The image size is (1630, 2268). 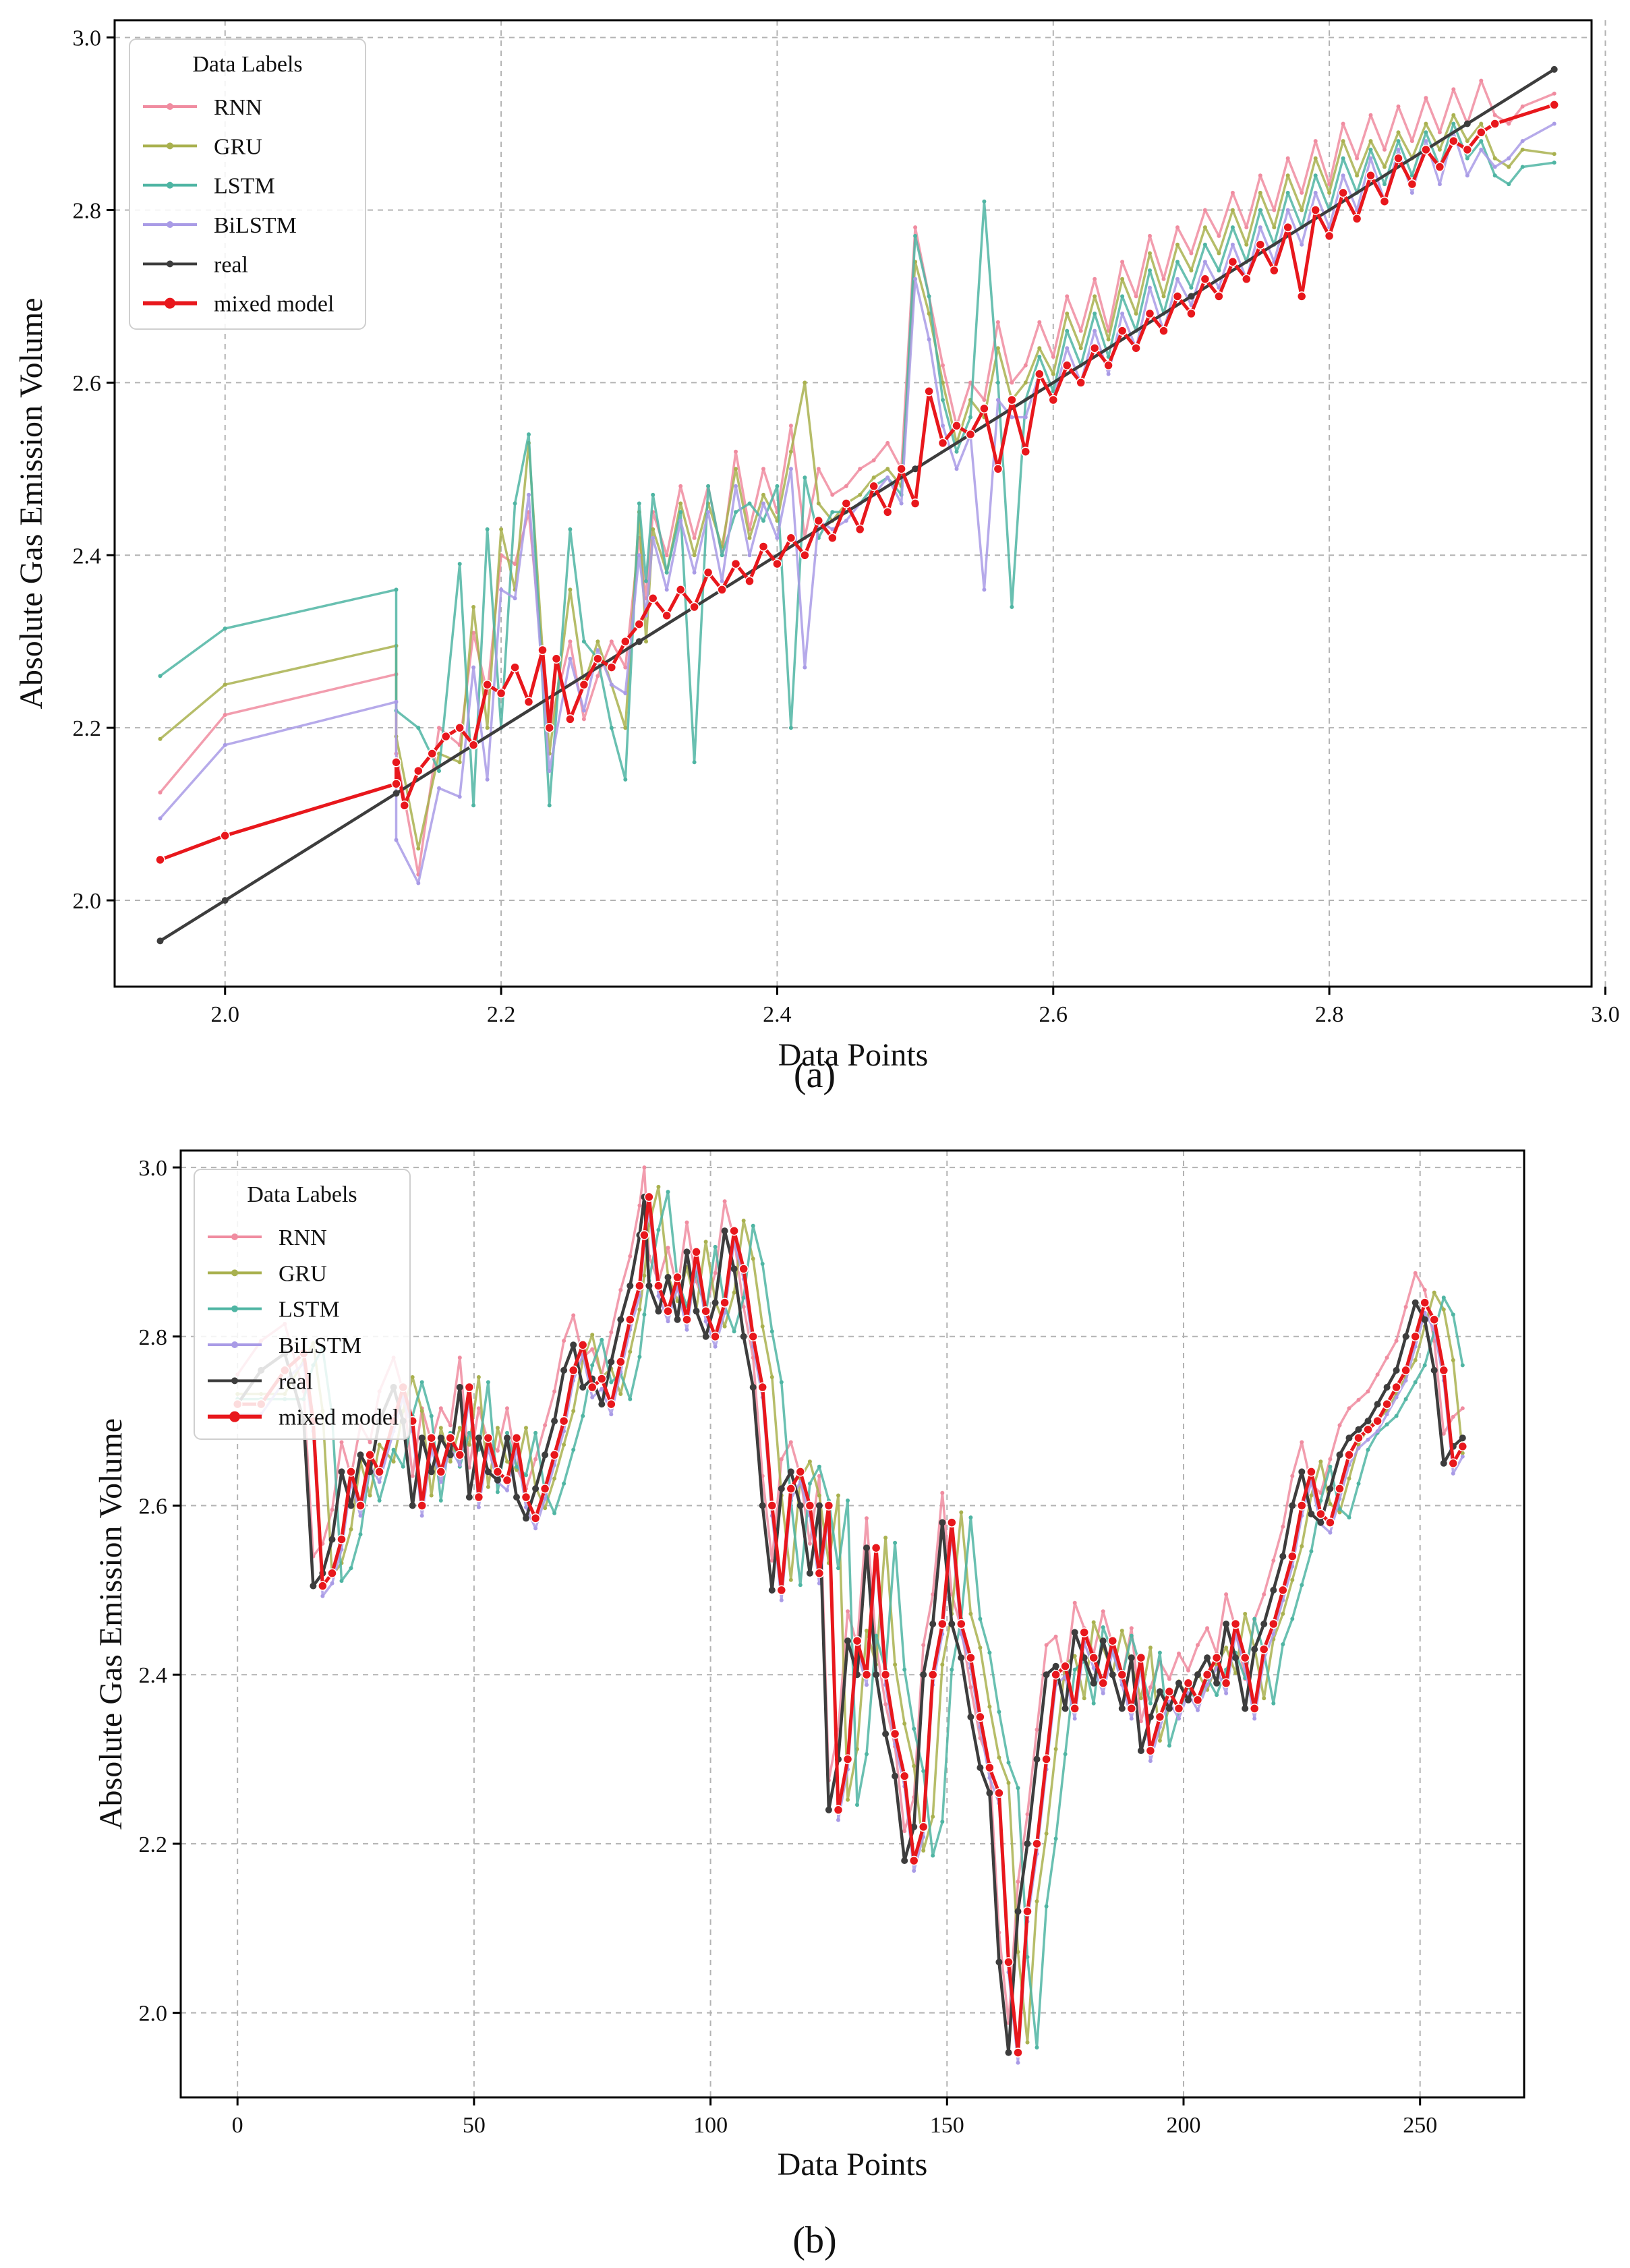 I want to click on legend-marker-gru, so click(x=235, y=1273).